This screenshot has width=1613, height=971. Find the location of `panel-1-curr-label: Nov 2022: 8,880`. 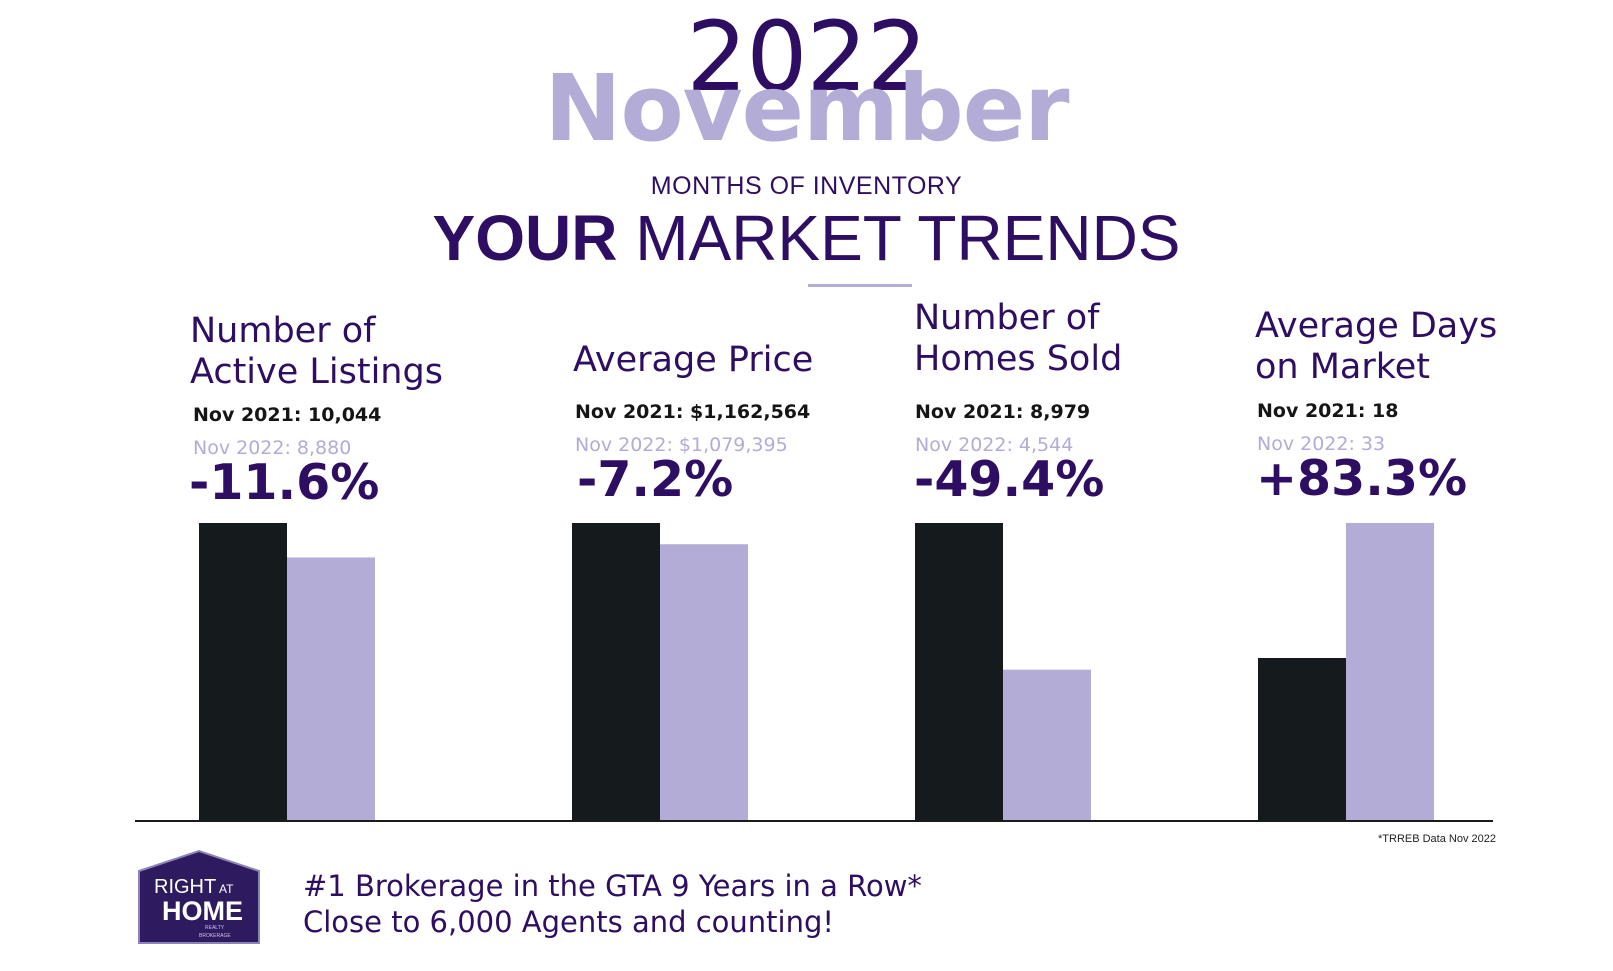

panel-1-curr-label: Nov 2022: 8,880 is located at coordinates (272, 448).